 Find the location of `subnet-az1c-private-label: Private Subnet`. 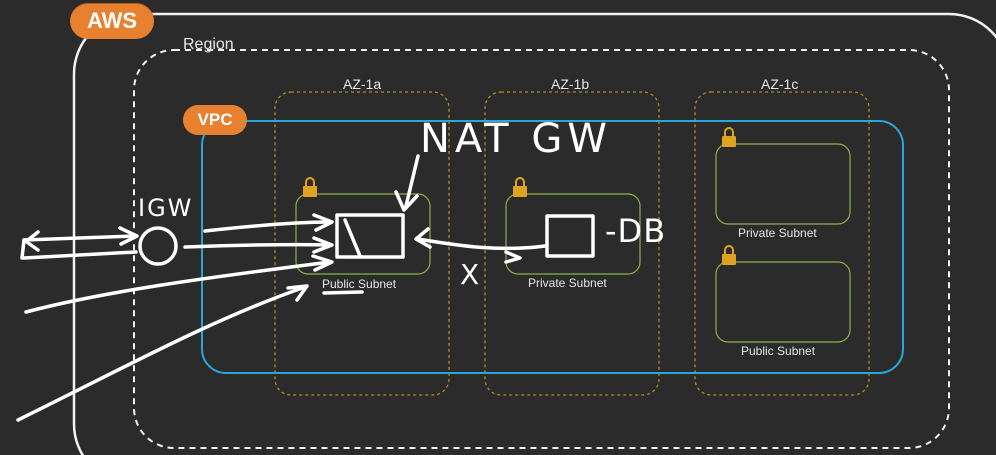

subnet-az1c-private-label: Private Subnet is located at coordinates (777, 233).